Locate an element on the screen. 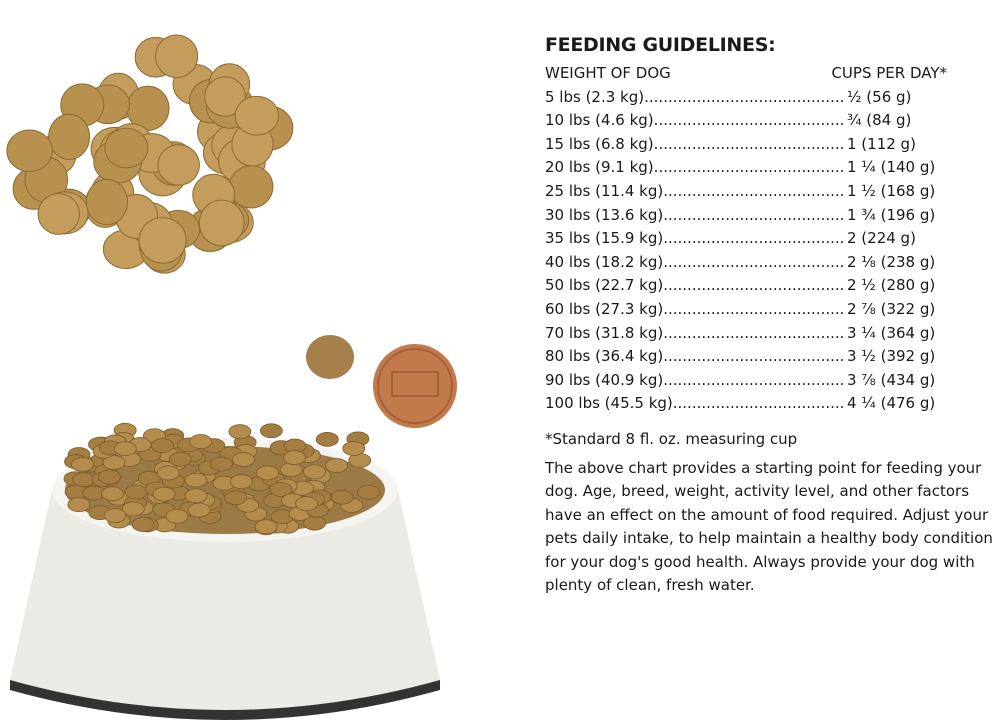  table-row: 50 lbs (22.7 kg) 2 ½ (280 g) is located at coordinates (746, 286).